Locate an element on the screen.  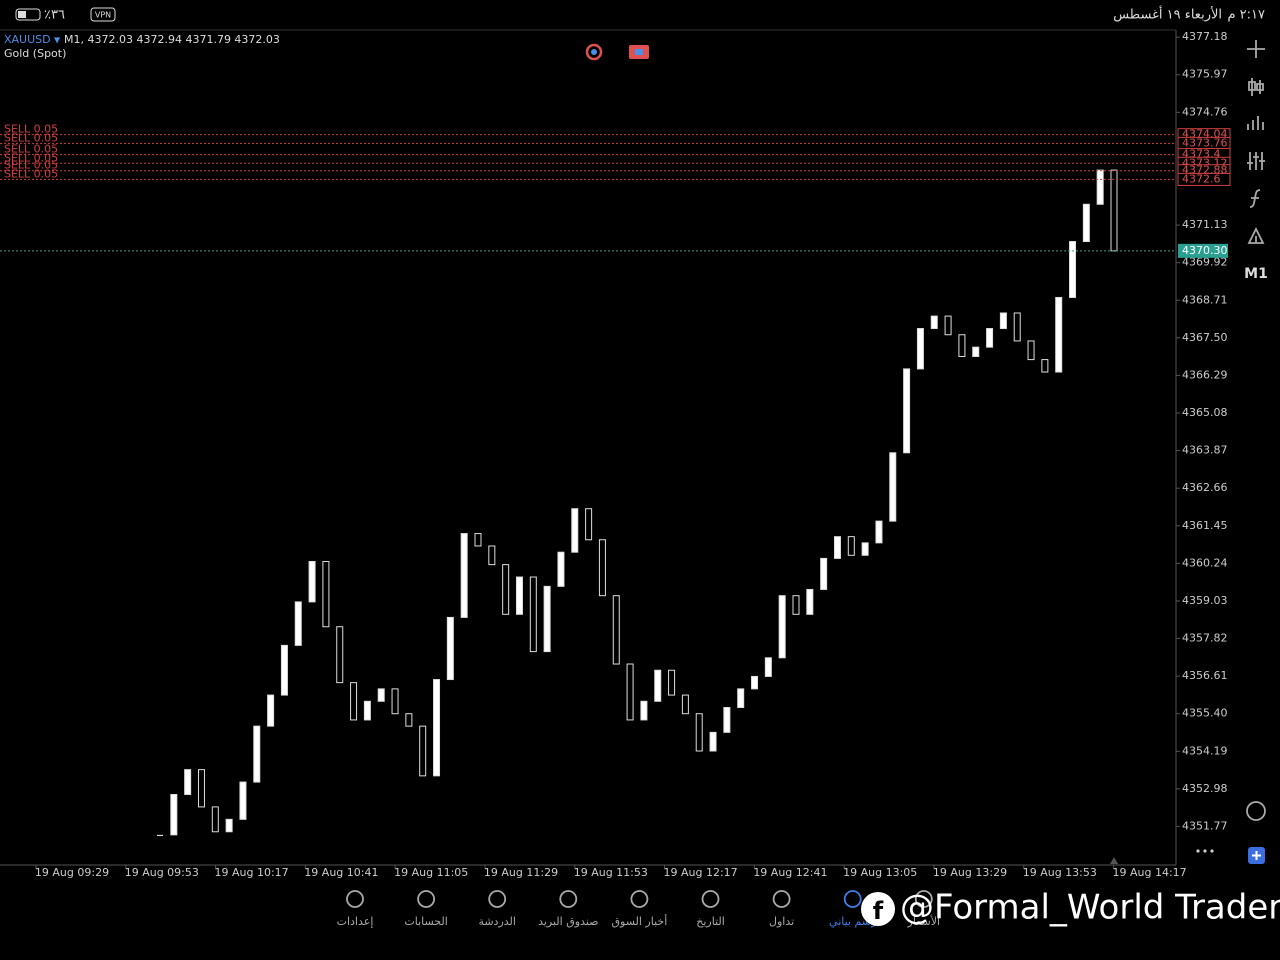
facebook-f: f is located at coordinates (878, 911).